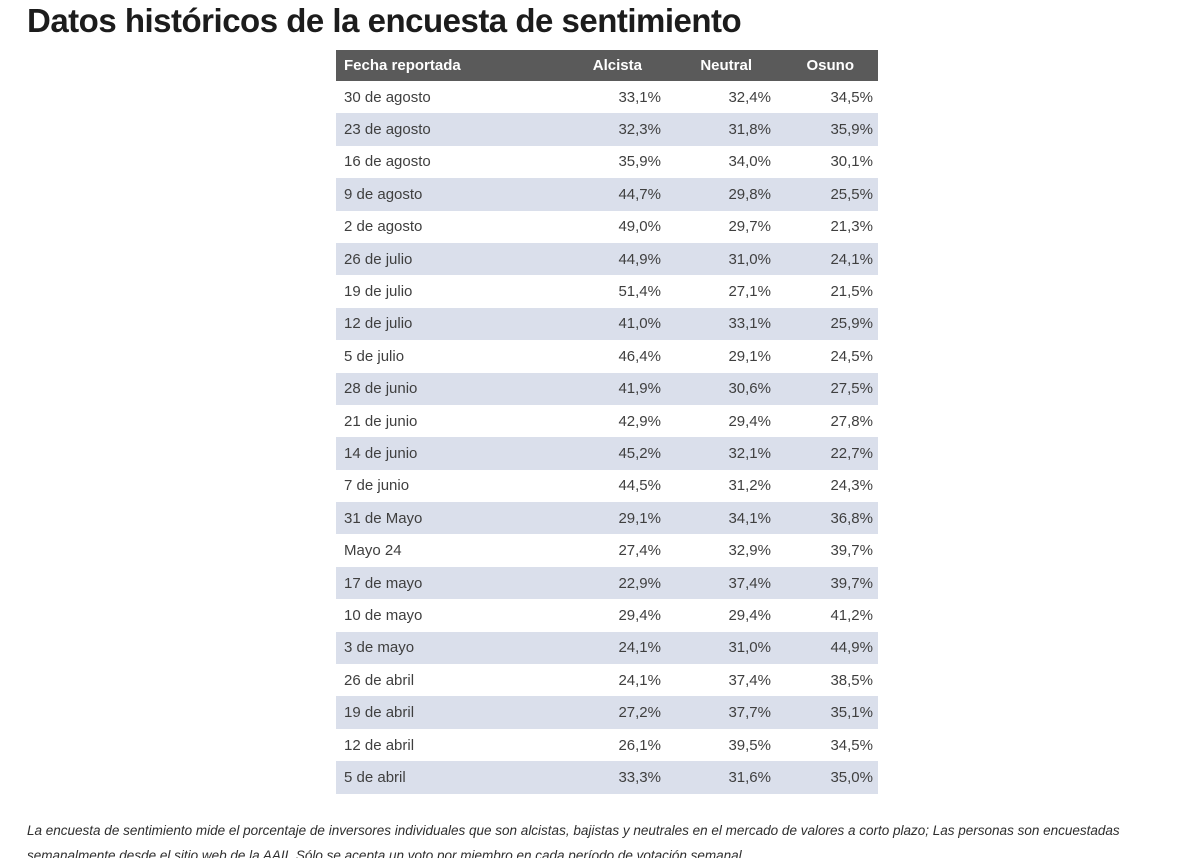  Describe the element at coordinates (607, 550) in the screenshot. I see `table-row: Mayo 24 27,4% 32,9% 39,7%` at that location.